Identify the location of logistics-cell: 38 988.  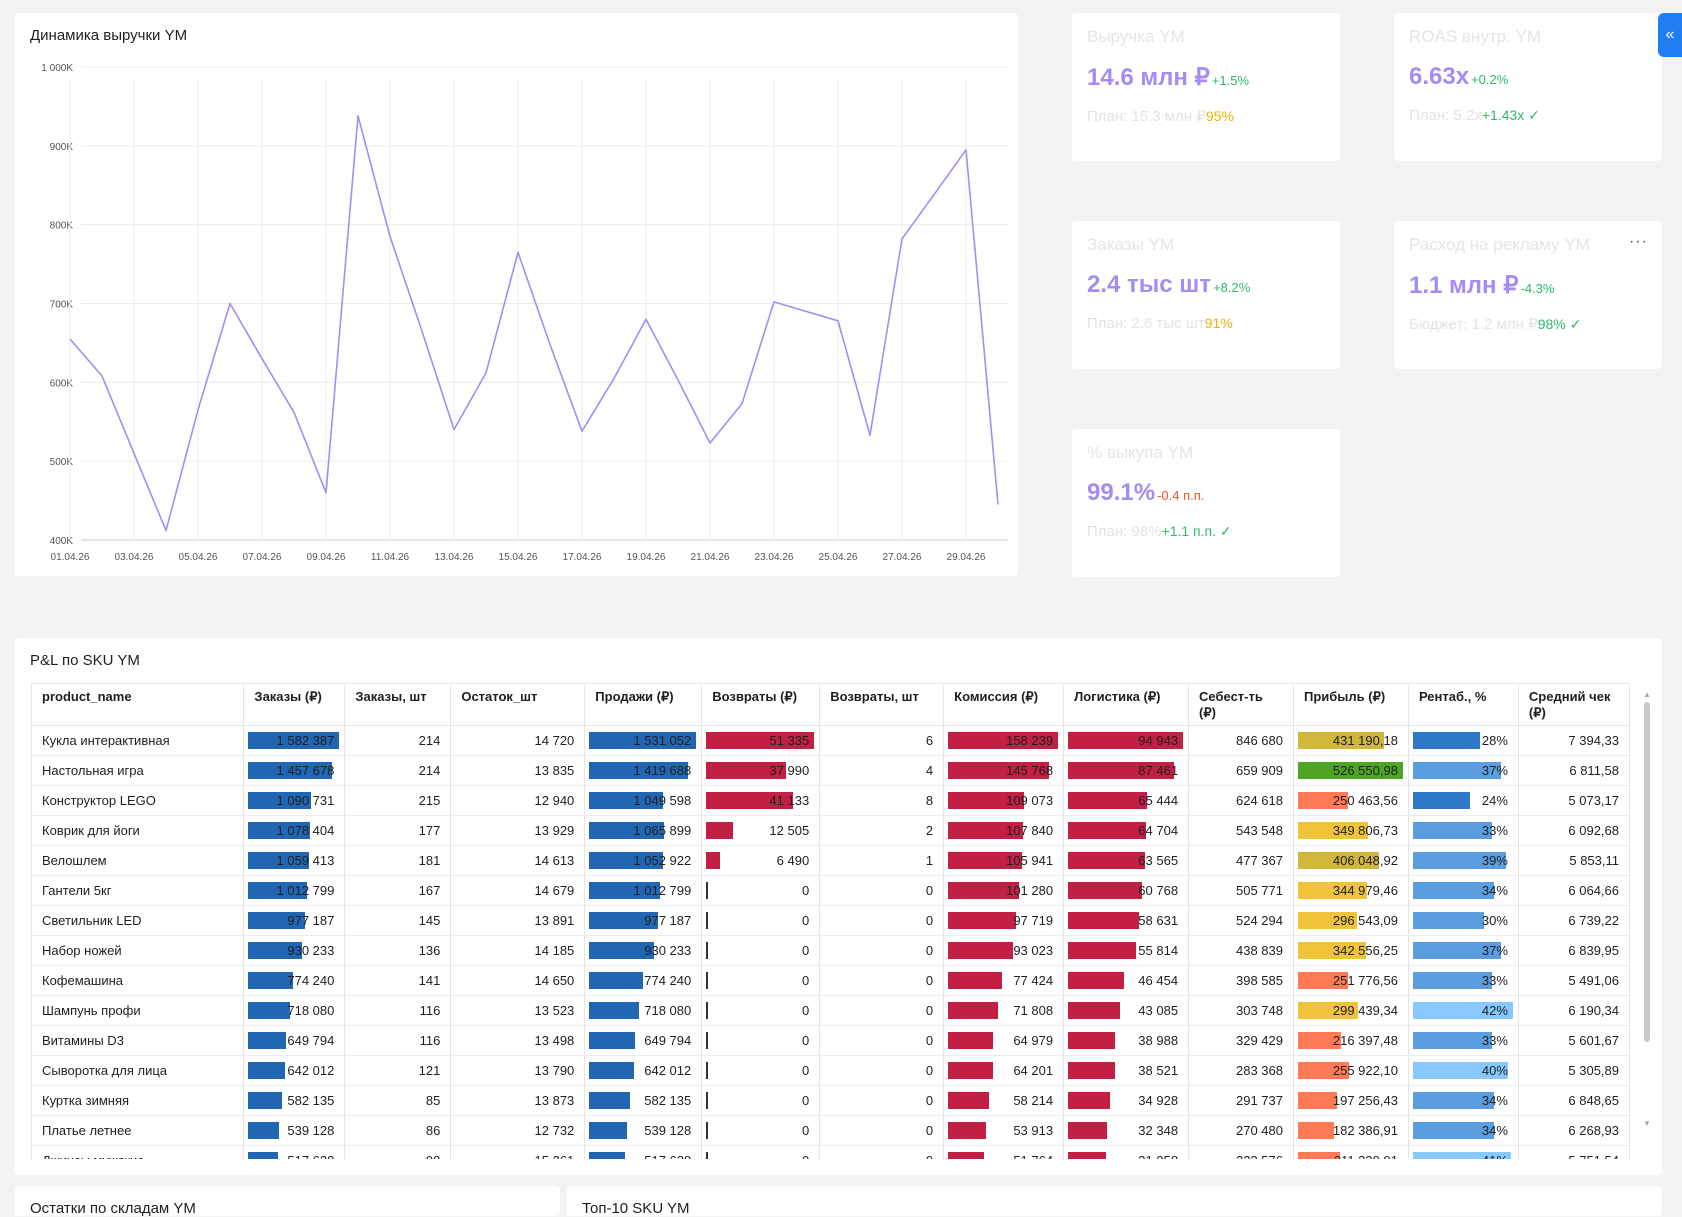
(1126, 1041).